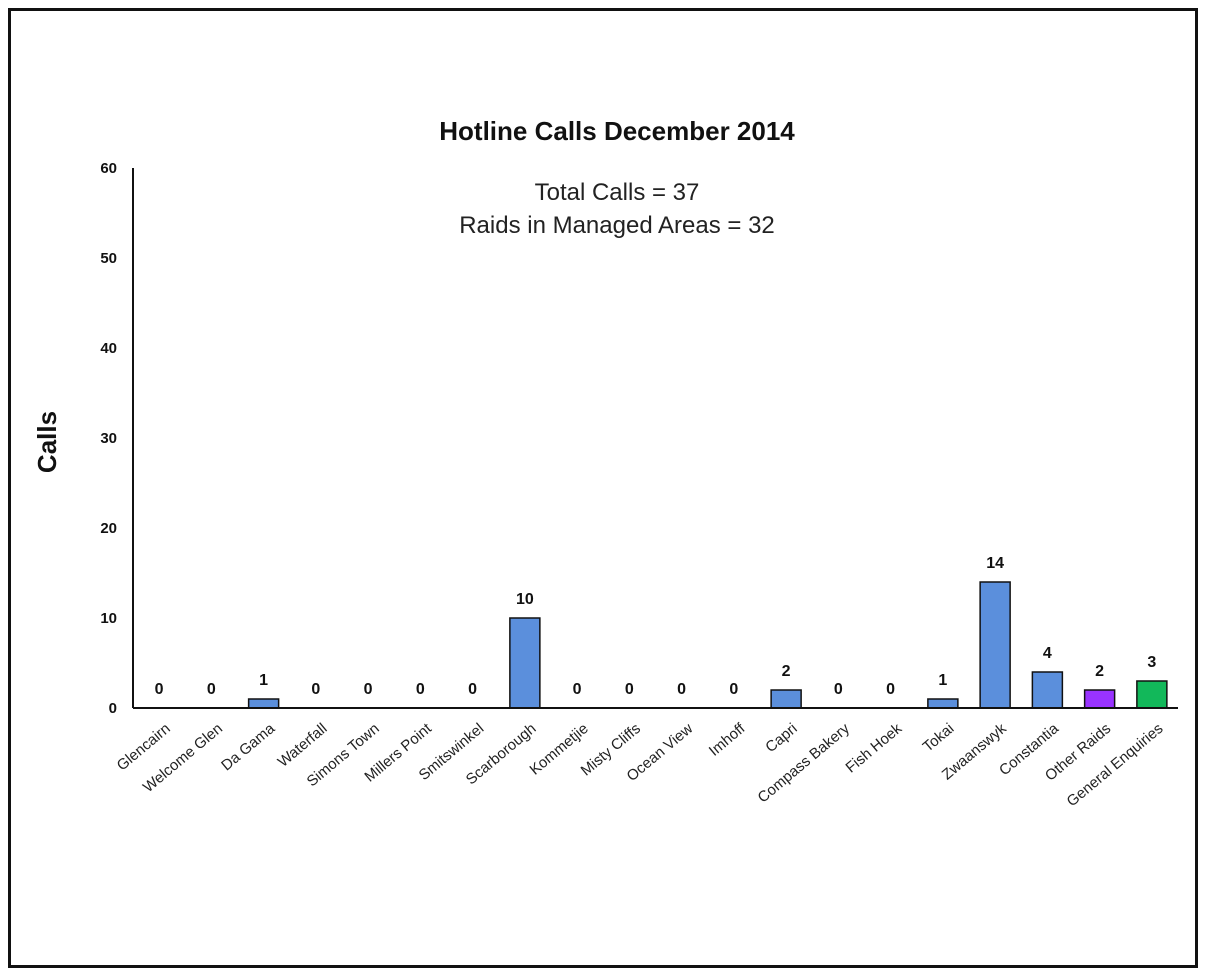 The width and height of the screenshot is (1207, 968). I want to click on y-tick-label: 30, so click(108, 438).